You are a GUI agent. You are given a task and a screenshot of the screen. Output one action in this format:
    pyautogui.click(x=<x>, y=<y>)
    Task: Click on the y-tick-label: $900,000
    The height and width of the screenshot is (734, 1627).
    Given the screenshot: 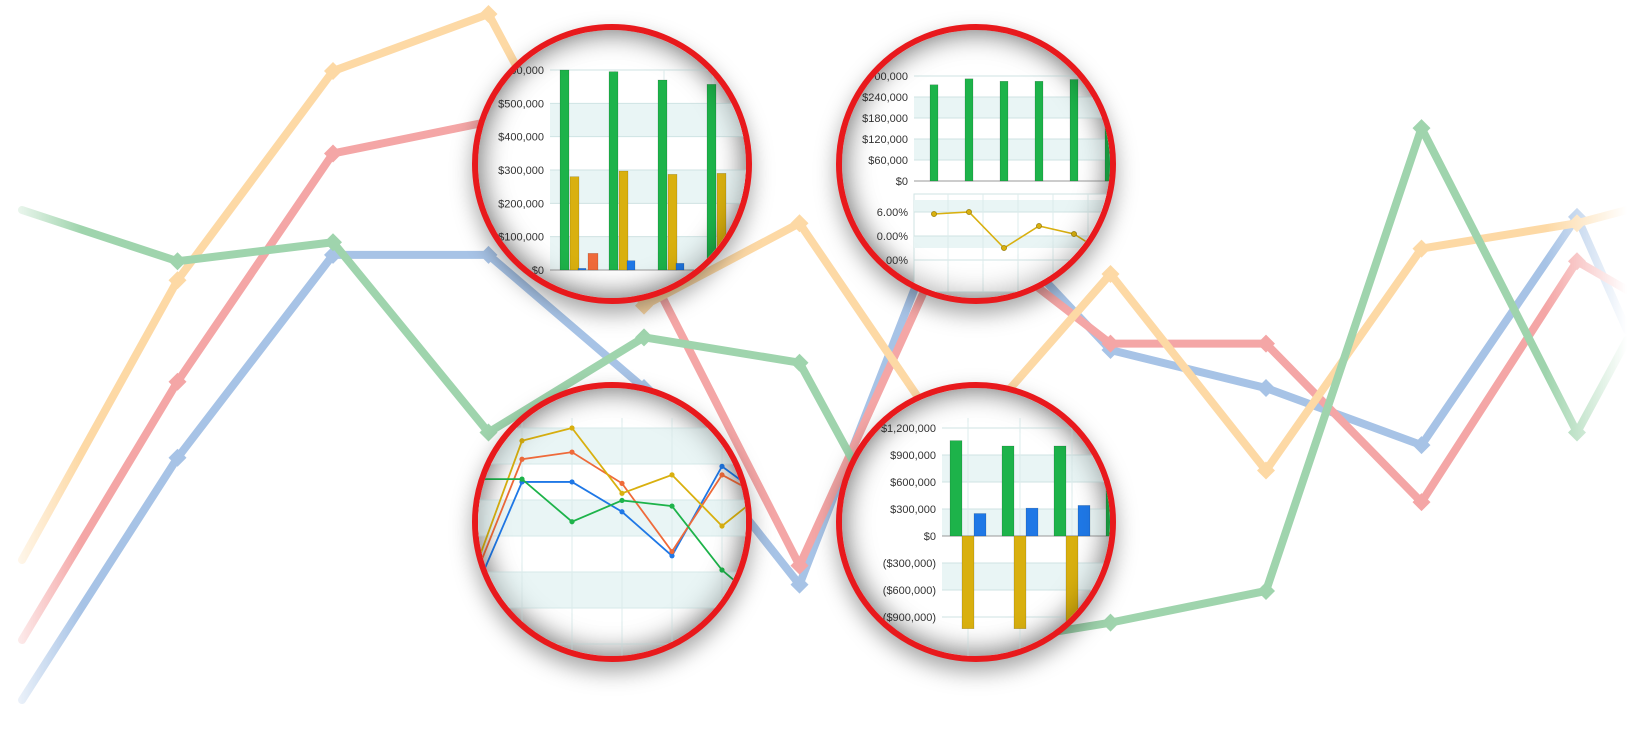 What is the action you would take?
    pyautogui.click(x=913, y=456)
    